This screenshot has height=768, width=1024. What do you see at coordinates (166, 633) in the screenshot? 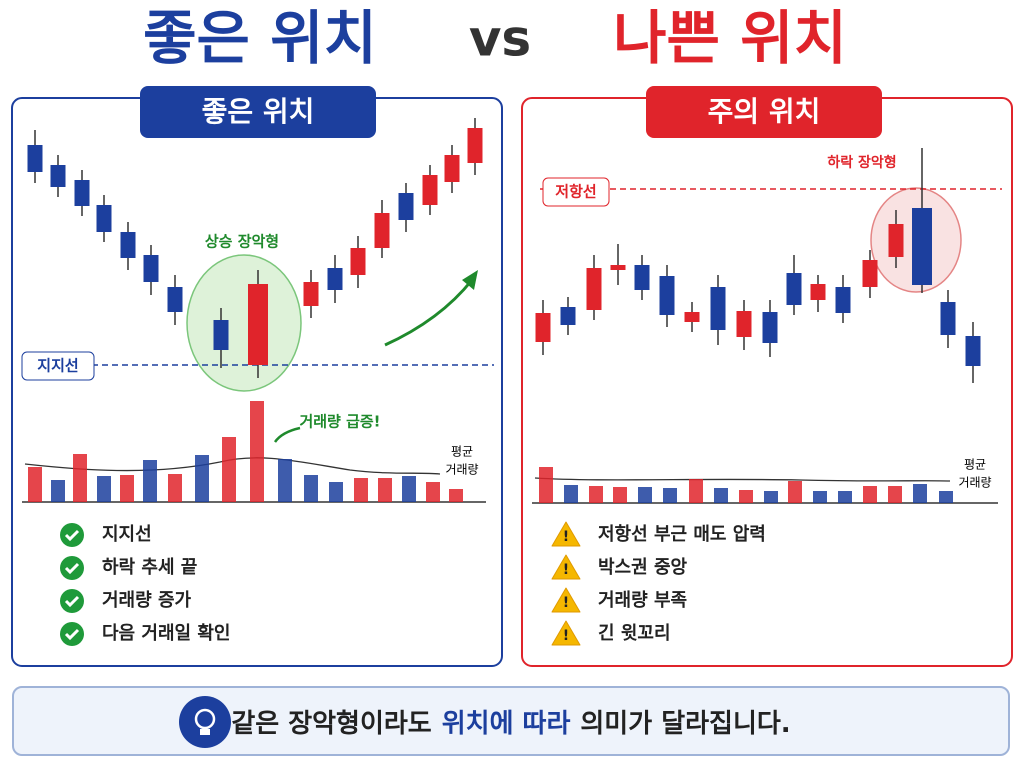
I see `check-item: 다음 거래일 확인` at bounding box center [166, 633].